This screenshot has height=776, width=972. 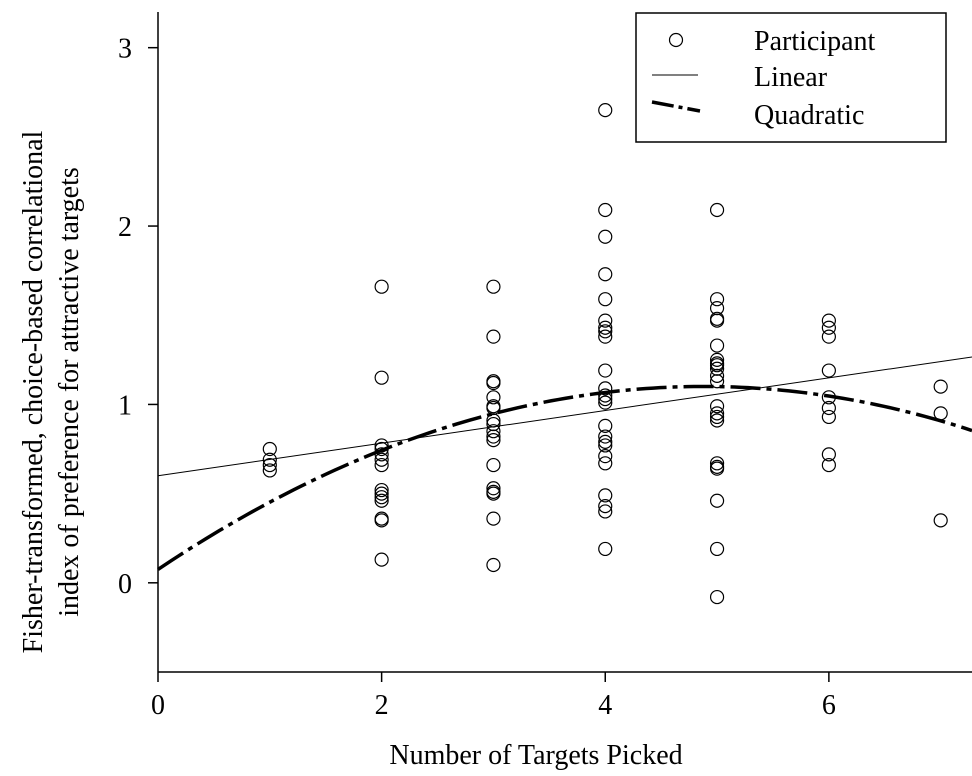 I want to click on legend-participant-marker, so click(x=676, y=40).